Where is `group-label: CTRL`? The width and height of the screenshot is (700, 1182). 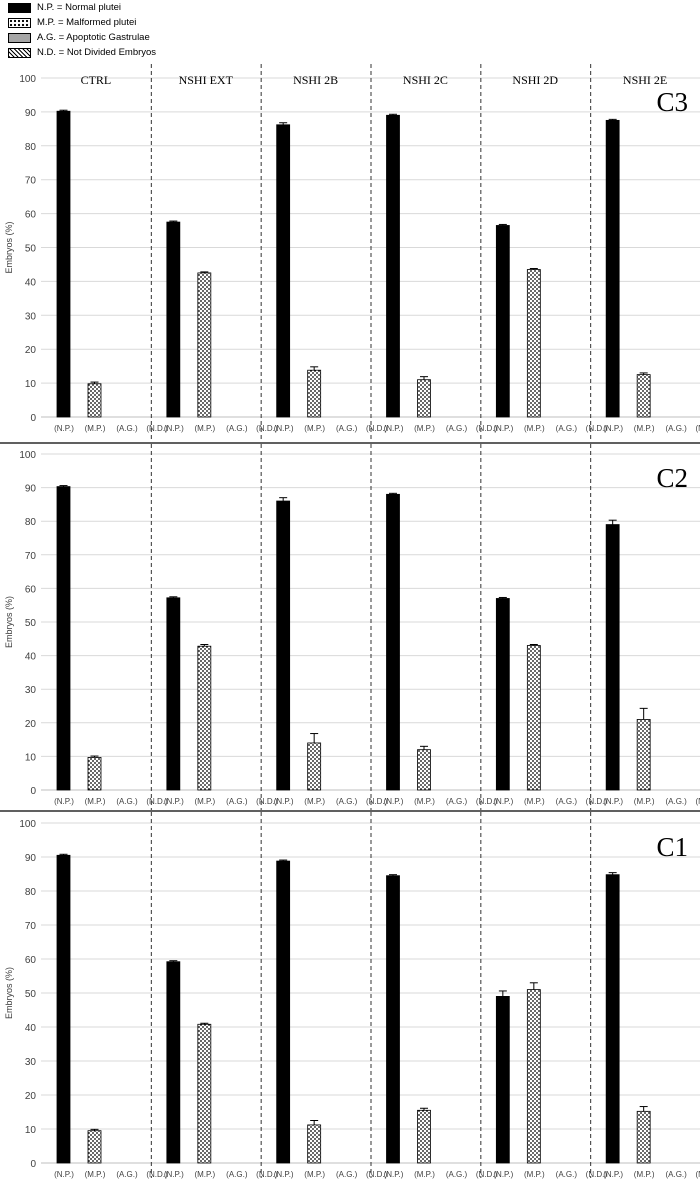 group-label: CTRL is located at coordinates (96, 80).